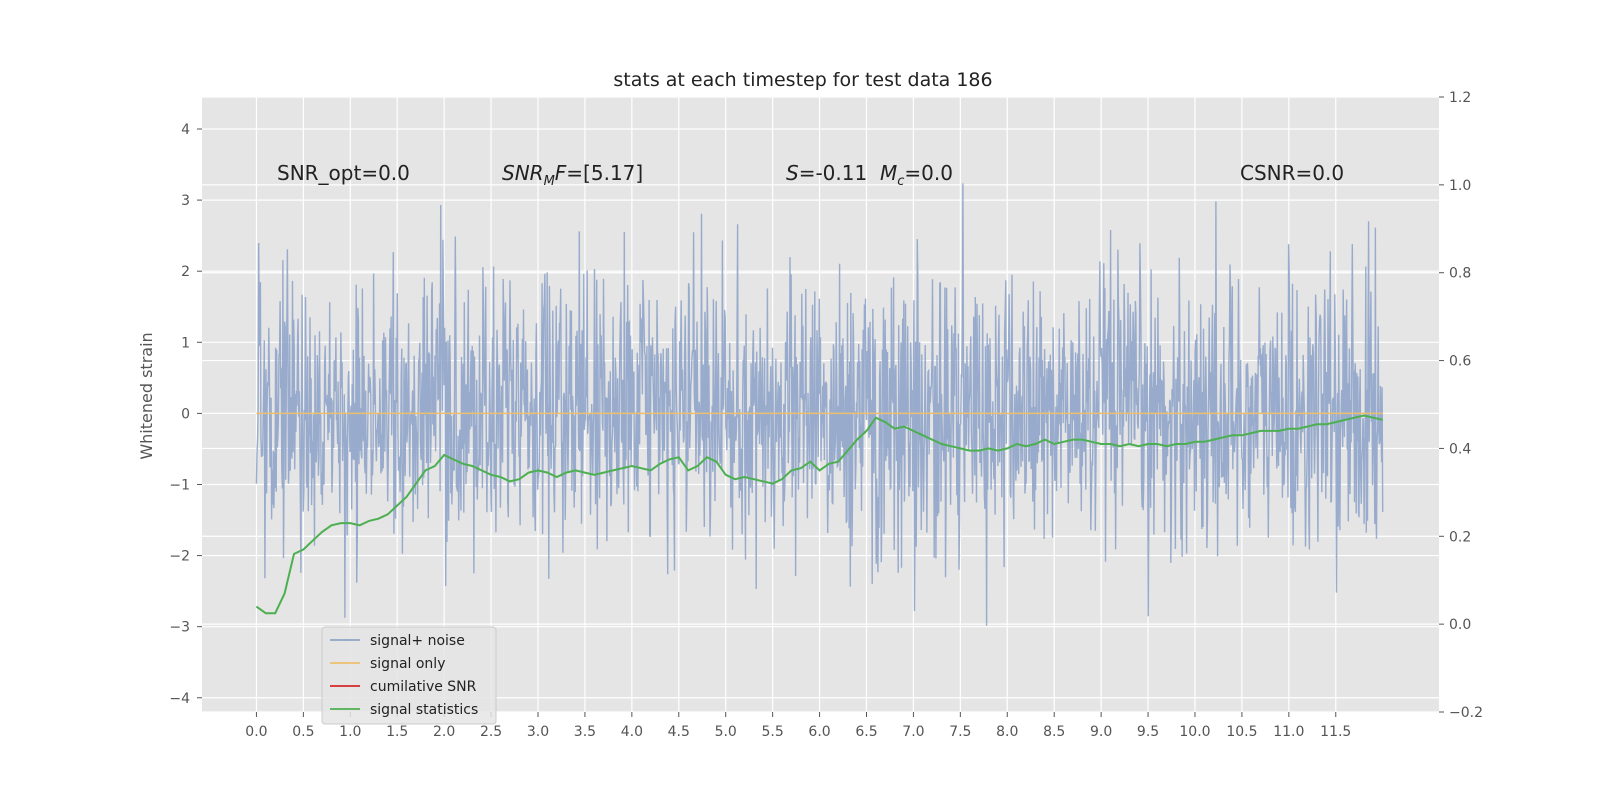 This screenshot has width=1600, height=800. I want to click on x-tick-label: 10.0, so click(1194, 732).